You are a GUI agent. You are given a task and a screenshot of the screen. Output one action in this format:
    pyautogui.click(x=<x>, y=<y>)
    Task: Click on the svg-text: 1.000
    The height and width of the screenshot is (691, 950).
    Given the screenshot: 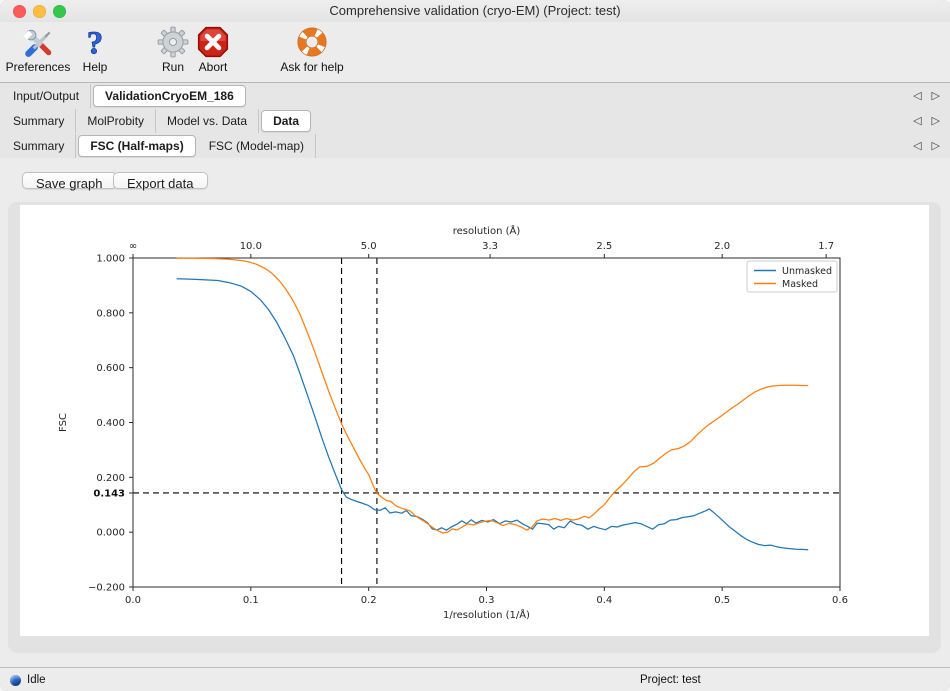 What is the action you would take?
    pyautogui.click(x=110, y=259)
    